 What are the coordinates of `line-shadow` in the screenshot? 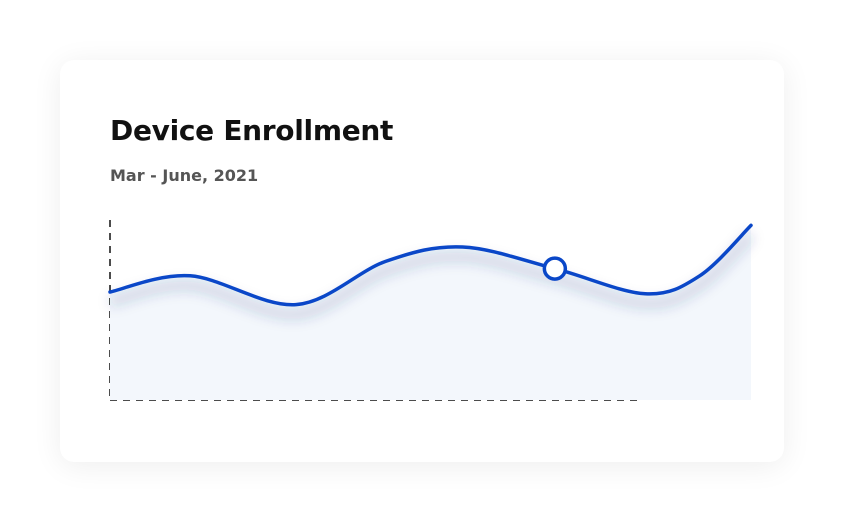 It's located at (431, 275).